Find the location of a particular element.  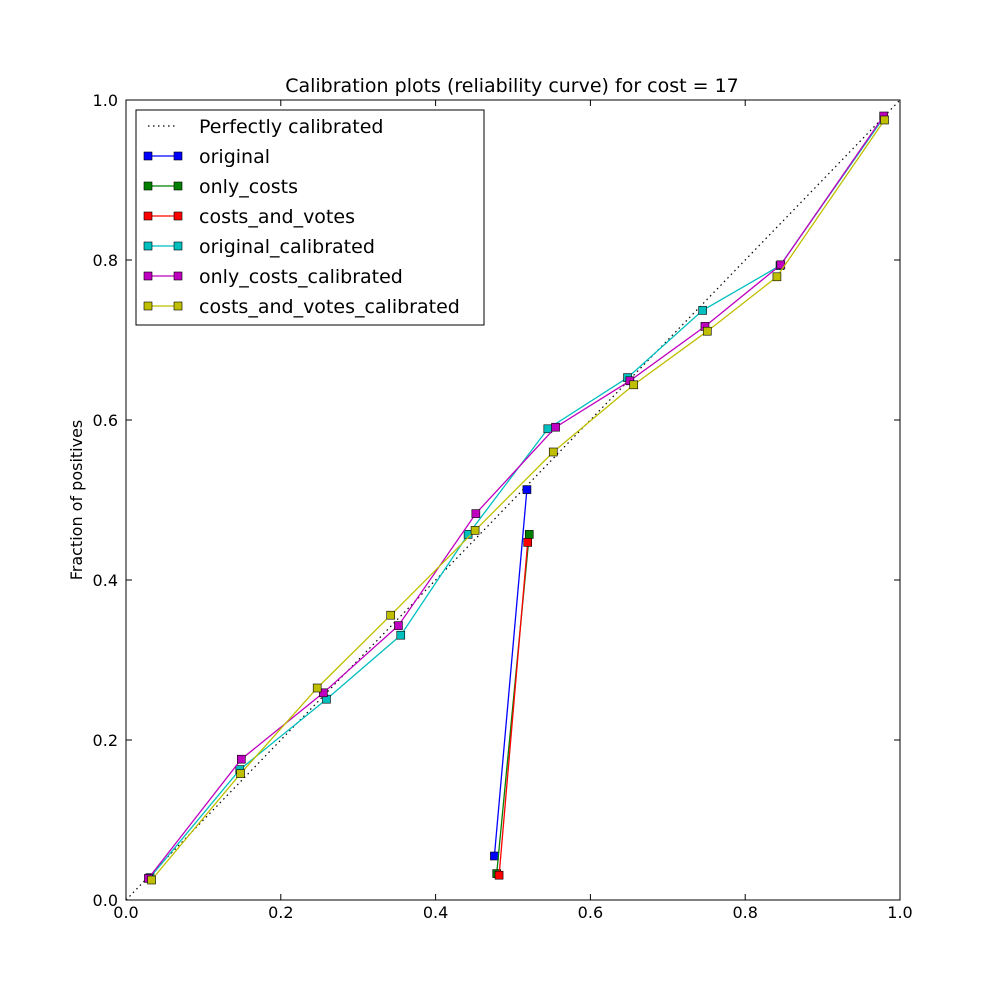

legend-label: original is located at coordinates (234, 157).